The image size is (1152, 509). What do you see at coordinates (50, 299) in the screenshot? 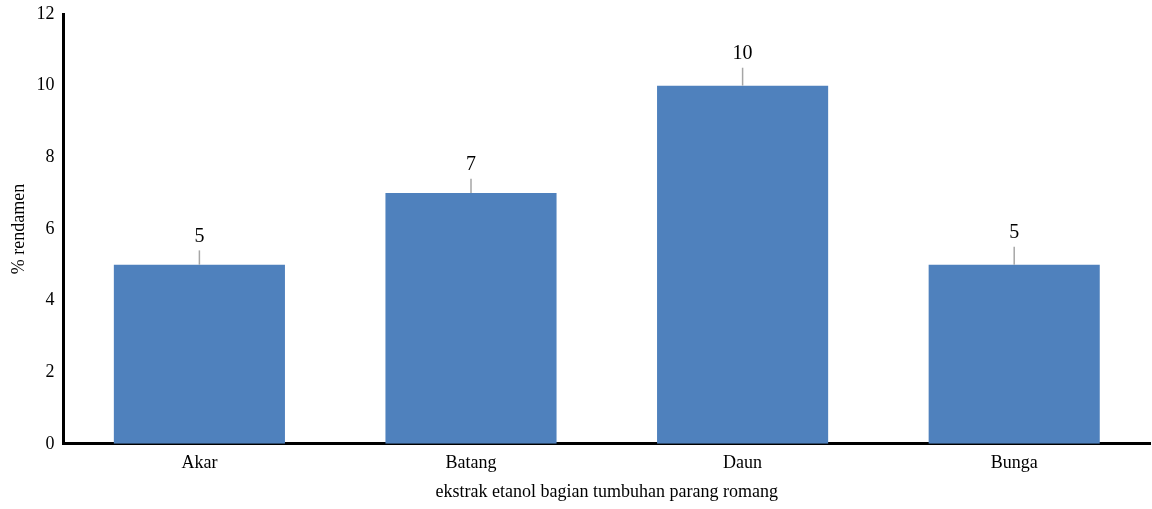
I see `y-tick-label: 4` at bounding box center [50, 299].